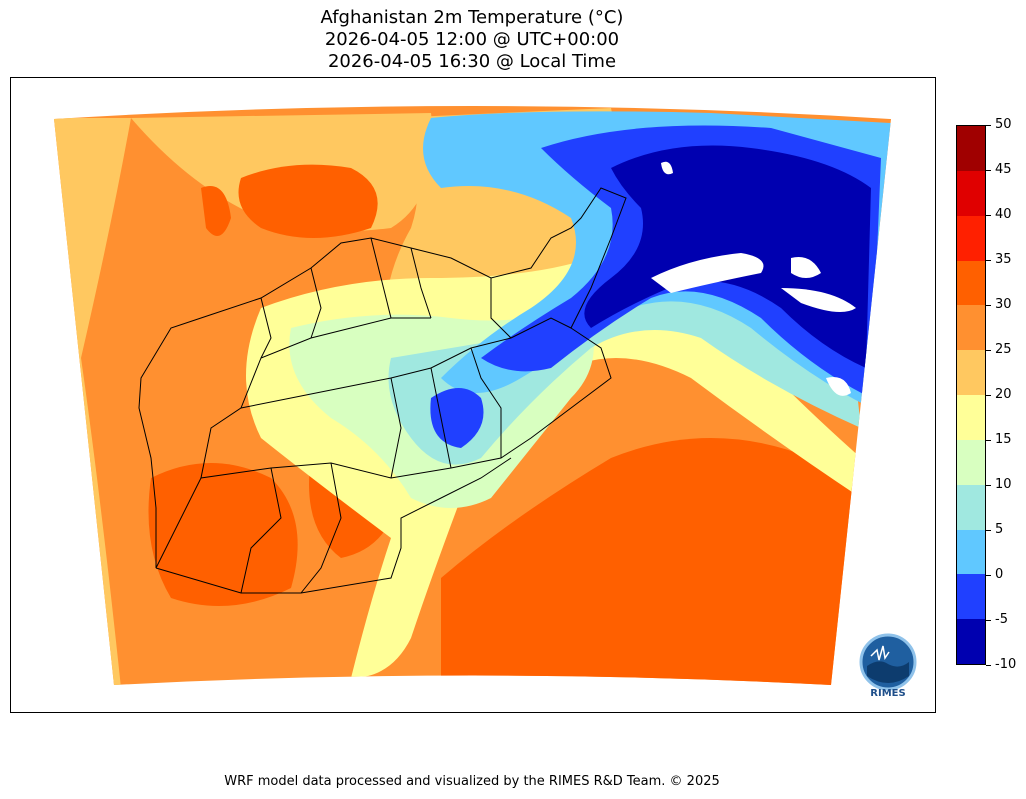  Describe the element at coordinates (888, 672) in the screenshot. I see `rimes-logo-wave` at that location.